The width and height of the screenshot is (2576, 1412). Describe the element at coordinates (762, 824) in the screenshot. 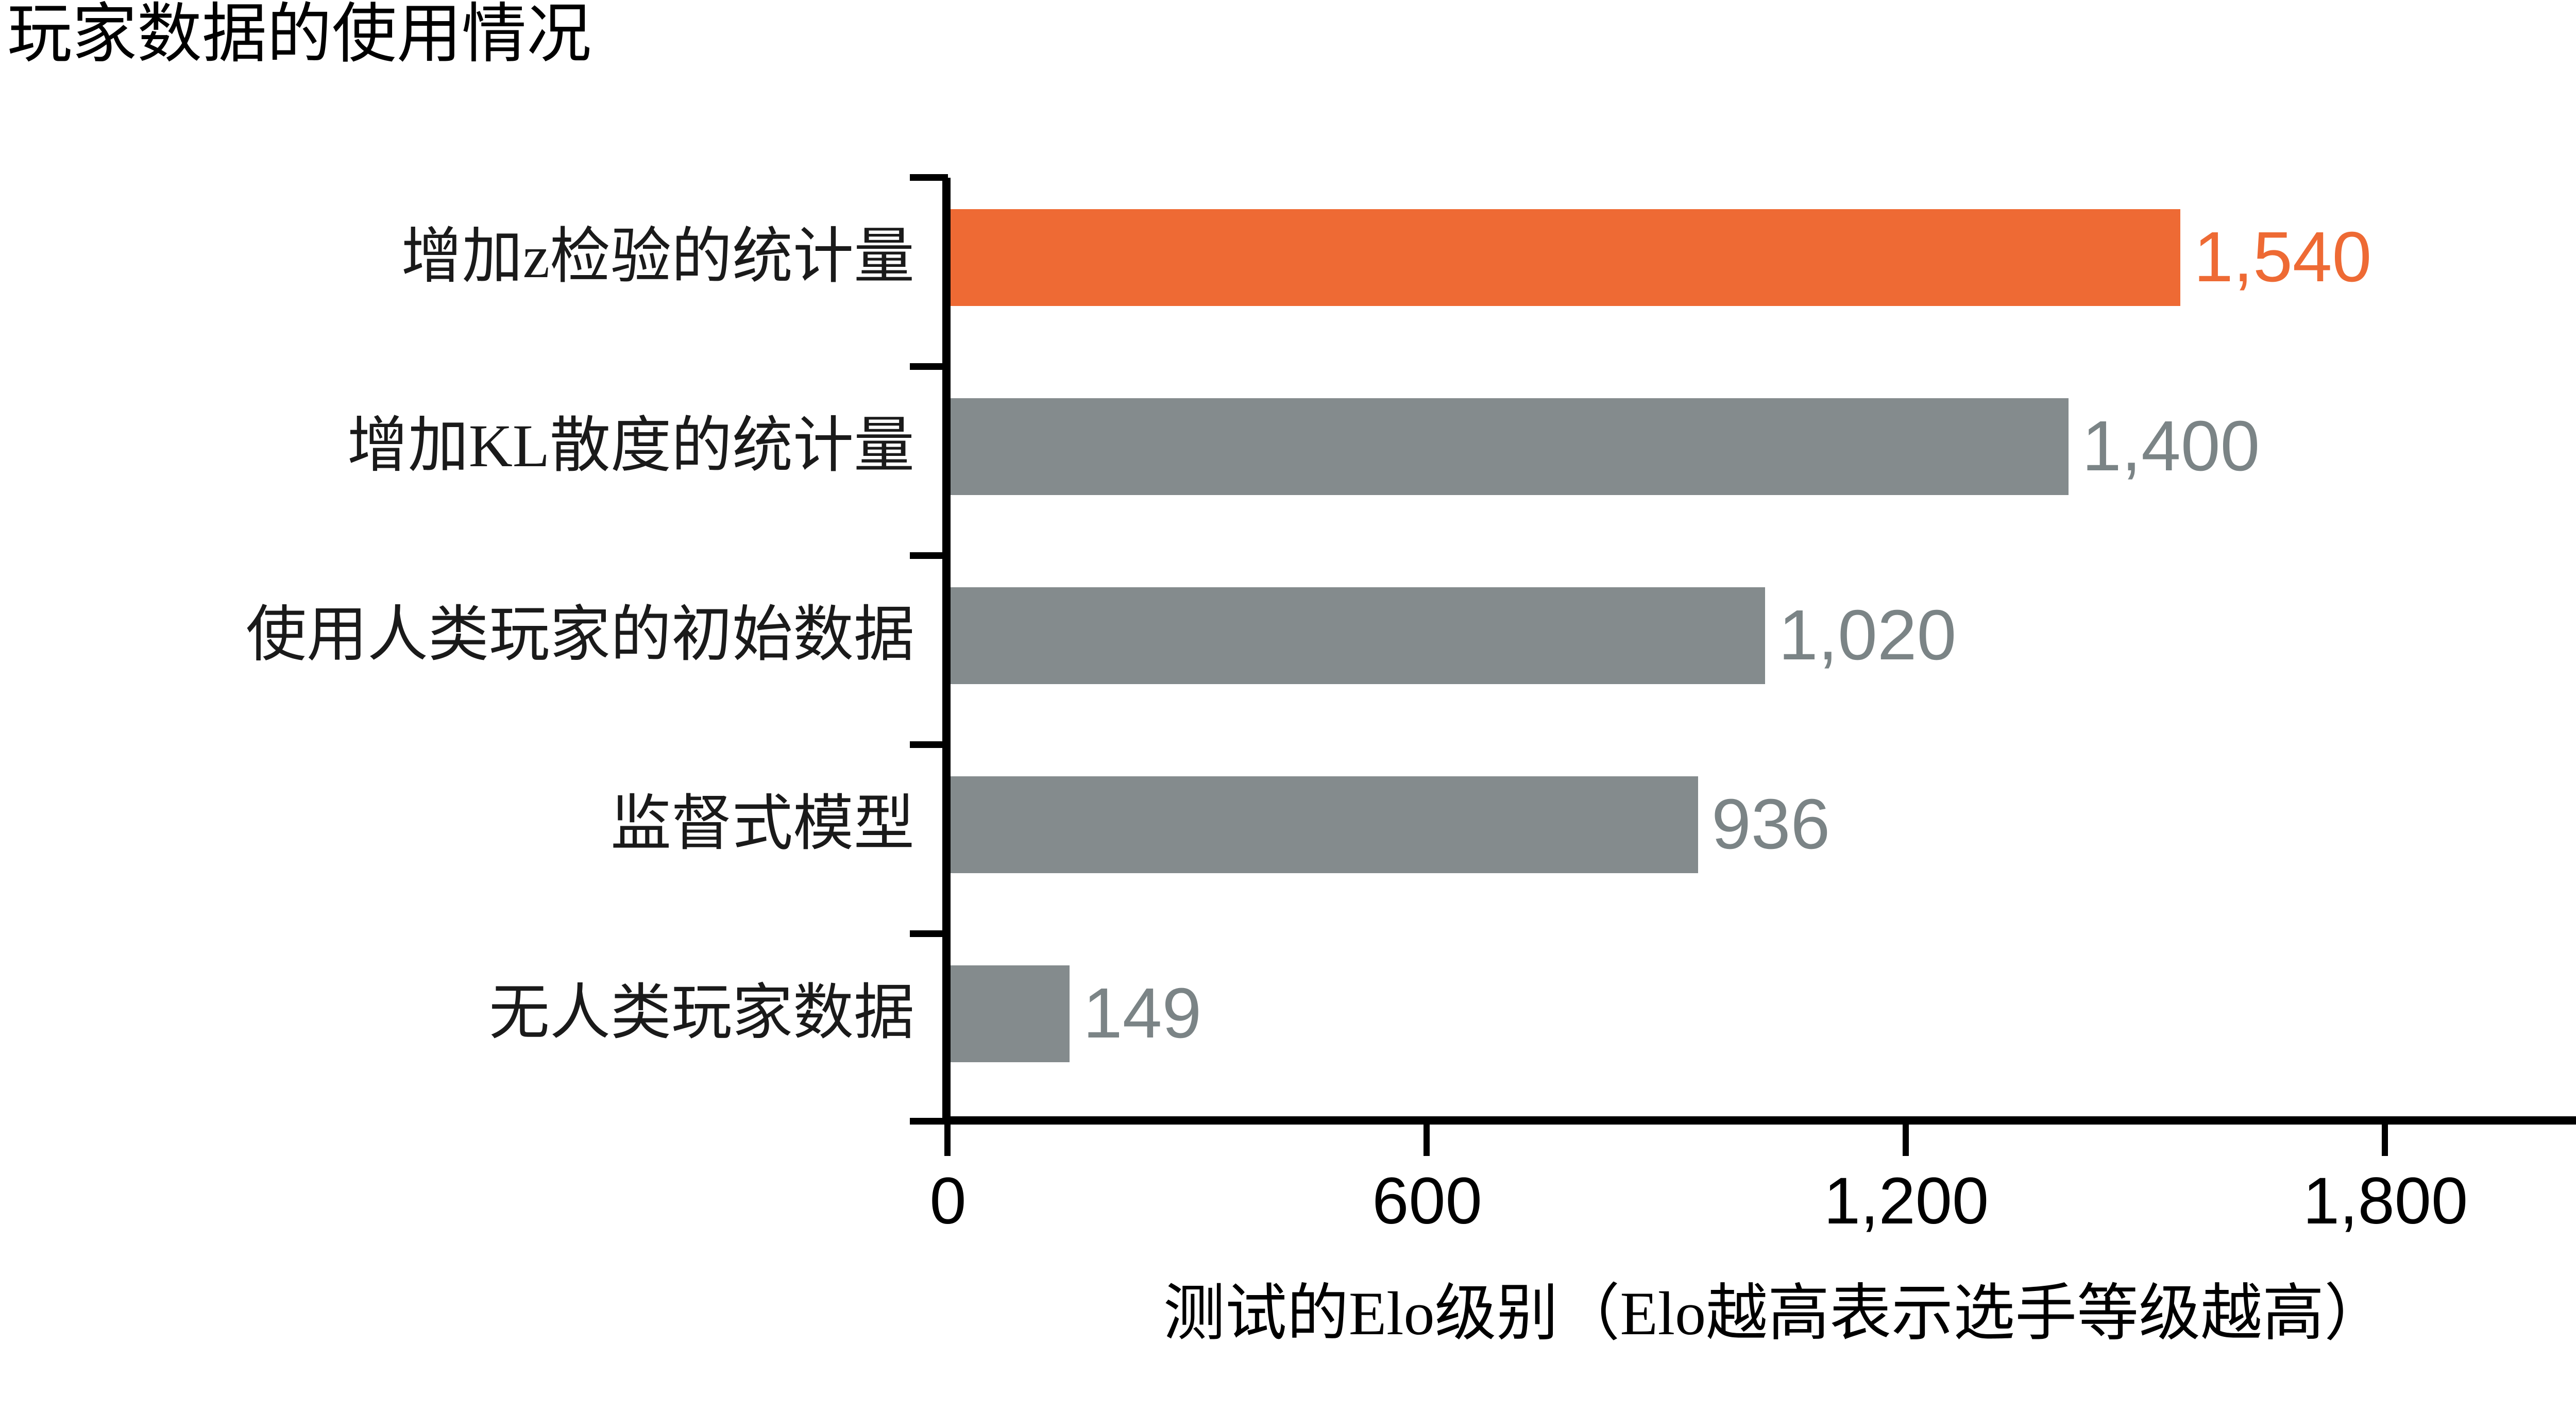

I see `category-label-supervised-model: 监督式模型` at that location.